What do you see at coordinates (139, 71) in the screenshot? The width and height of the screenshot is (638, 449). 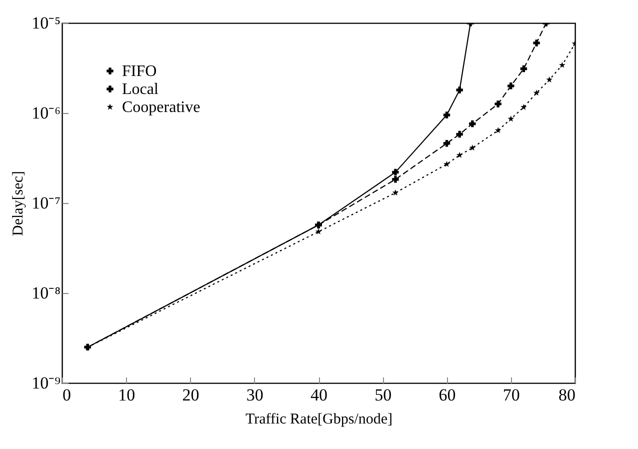 I see `legend-label: FIFO` at bounding box center [139, 71].